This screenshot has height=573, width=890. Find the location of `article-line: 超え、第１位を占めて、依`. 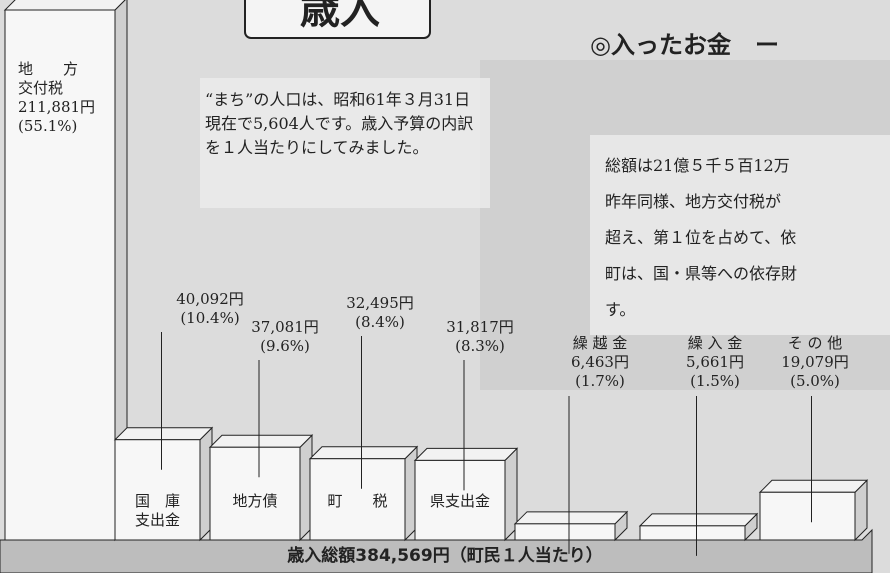

article-line: 超え、第１位を占めて、依 is located at coordinates (701, 237).